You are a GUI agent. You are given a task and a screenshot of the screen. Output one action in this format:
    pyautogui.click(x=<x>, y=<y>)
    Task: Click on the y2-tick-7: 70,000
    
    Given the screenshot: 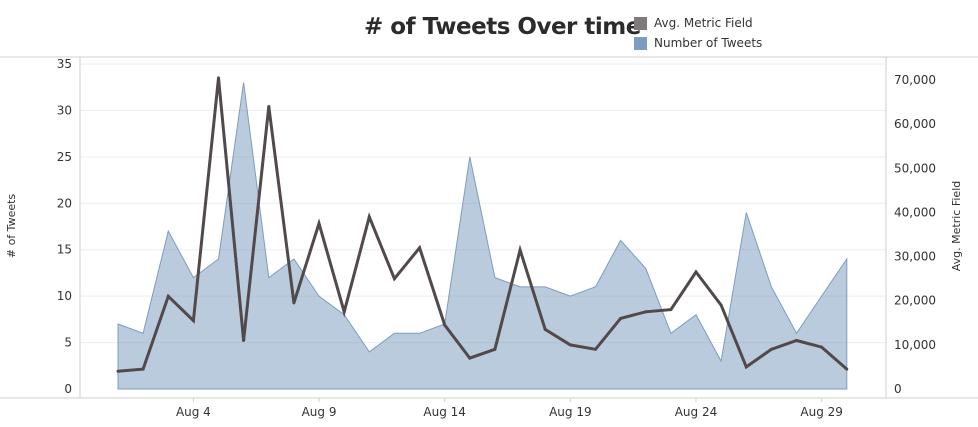 What is the action you would take?
    pyautogui.click(x=915, y=80)
    